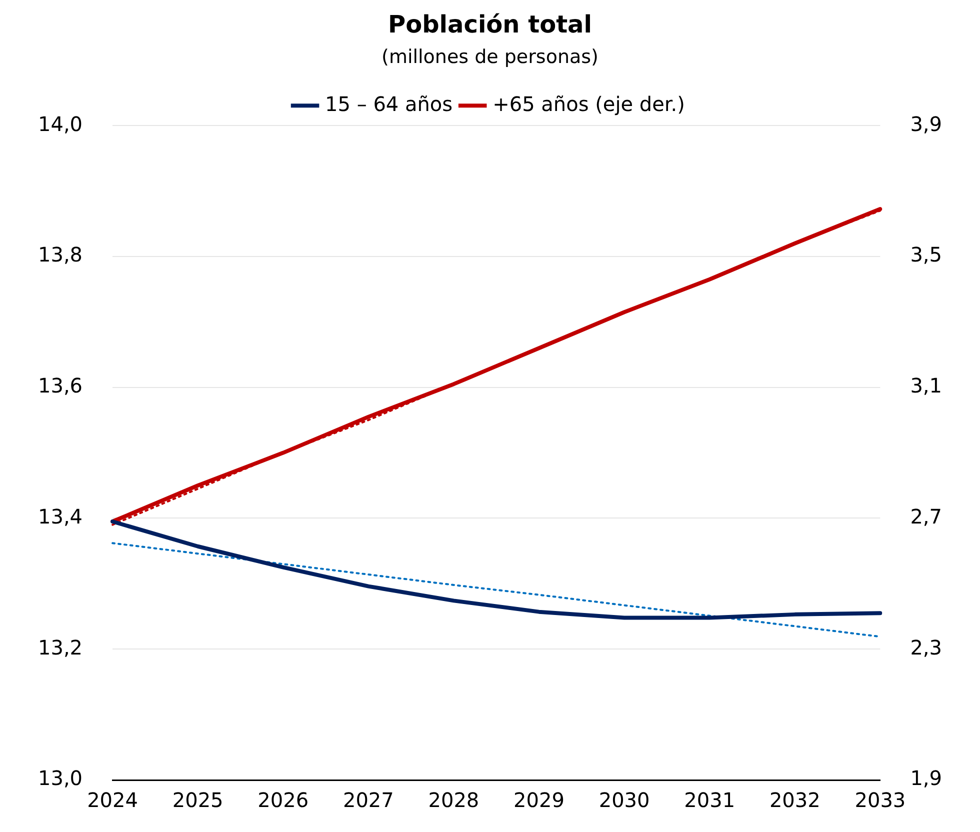  Describe the element at coordinates (926, 778) in the screenshot. I see `y2-tick-label: 1,9` at that location.